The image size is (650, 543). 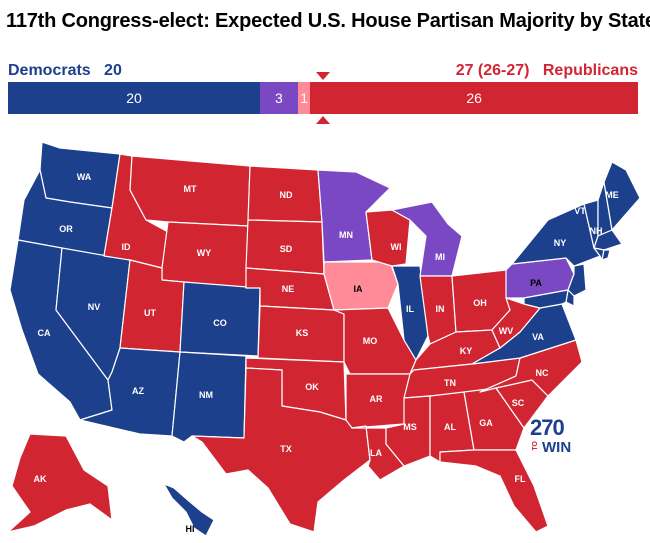 I want to click on svg-text: VA, so click(x=538, y=337).